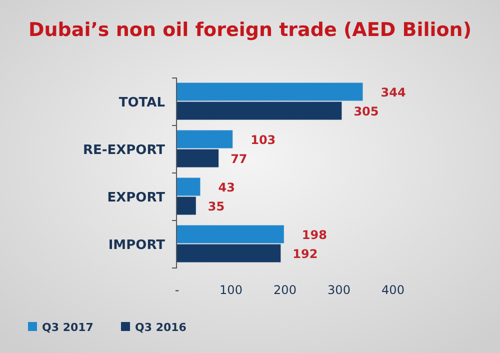 The image size is (500, 353). I want to click on x-tick-label: -, so click(177, 290).